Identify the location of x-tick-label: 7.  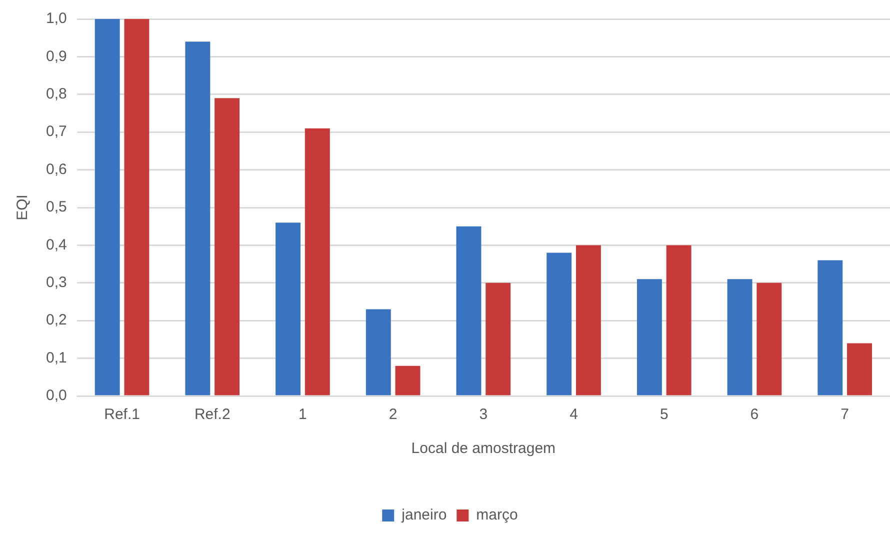
(844, 415).